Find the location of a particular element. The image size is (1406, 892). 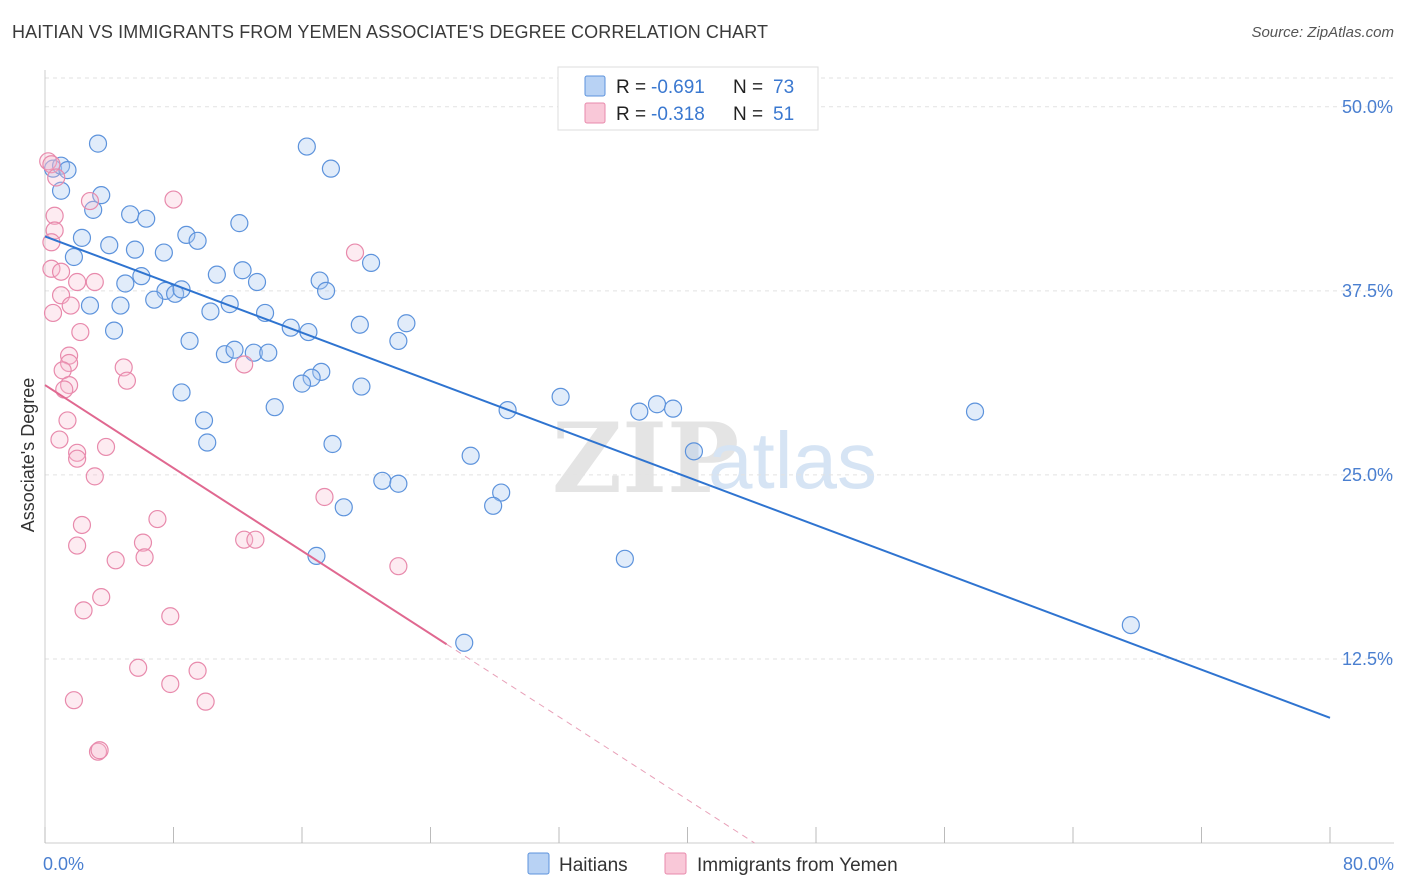

x-tick-labels: 0.0% 80.0% is located at coordinates (718, 864).